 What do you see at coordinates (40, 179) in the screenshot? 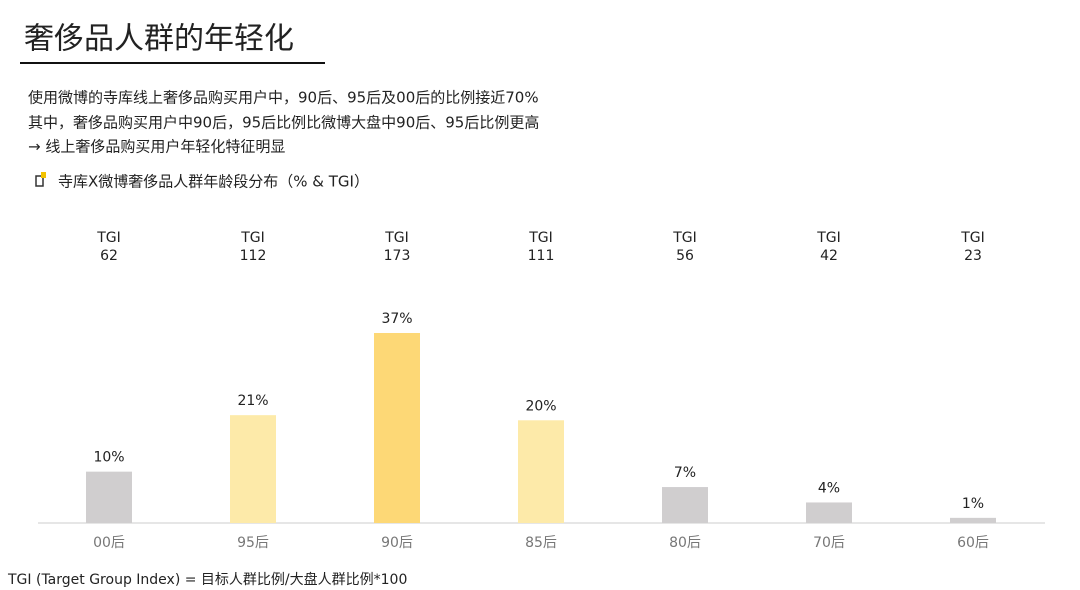
I see `chart-icon` at bounding box center [40, 179].